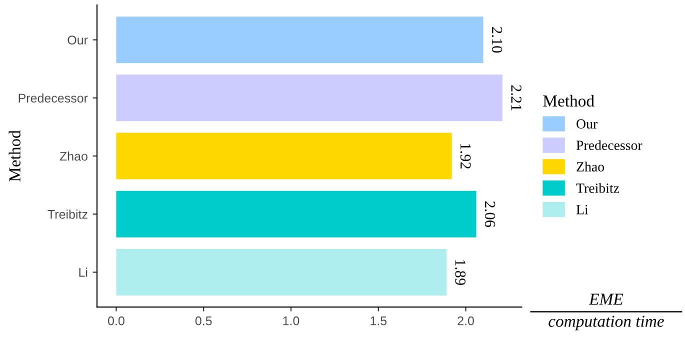 The height and width of the screenshot is (355, 685). What do you see at coordinates (568, 100) in the screenshot?
I see `legend-title: Method` at bounding box center [568, 100].